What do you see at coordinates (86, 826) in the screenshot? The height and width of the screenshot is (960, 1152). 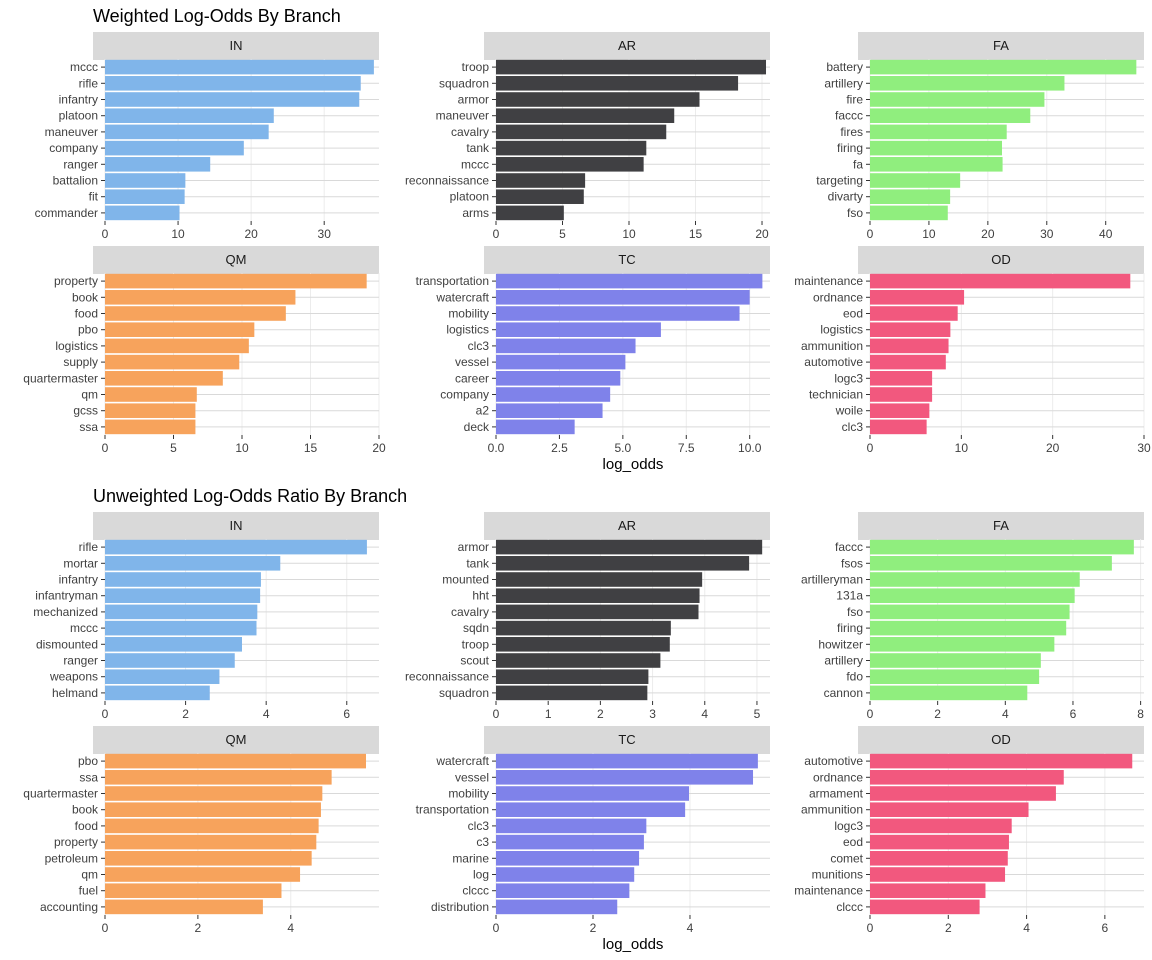 I see `y-tick-label: food` at bounding box center [86, 826].